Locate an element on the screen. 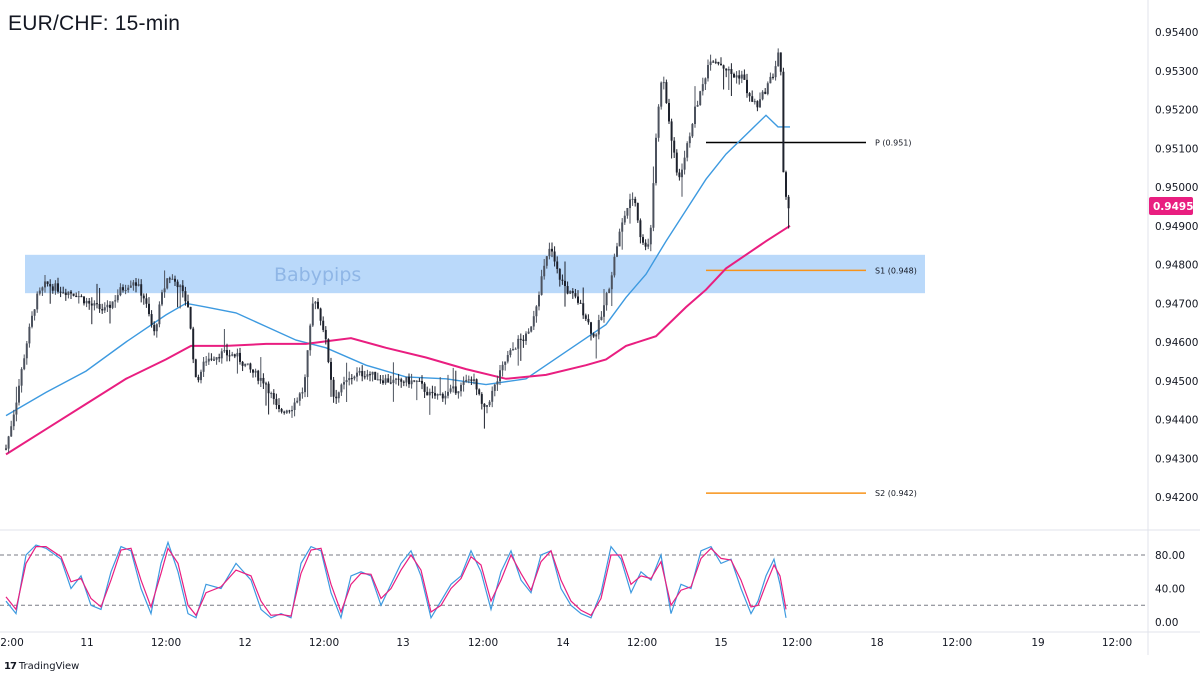 This screenshot has width=1200, height=680. price-tick-label: 0.94200 is located at coordinates (1176, 498).